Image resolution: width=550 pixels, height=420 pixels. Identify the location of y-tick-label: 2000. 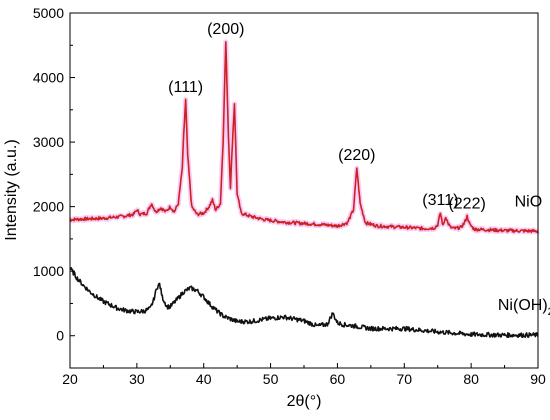
(48, 207).